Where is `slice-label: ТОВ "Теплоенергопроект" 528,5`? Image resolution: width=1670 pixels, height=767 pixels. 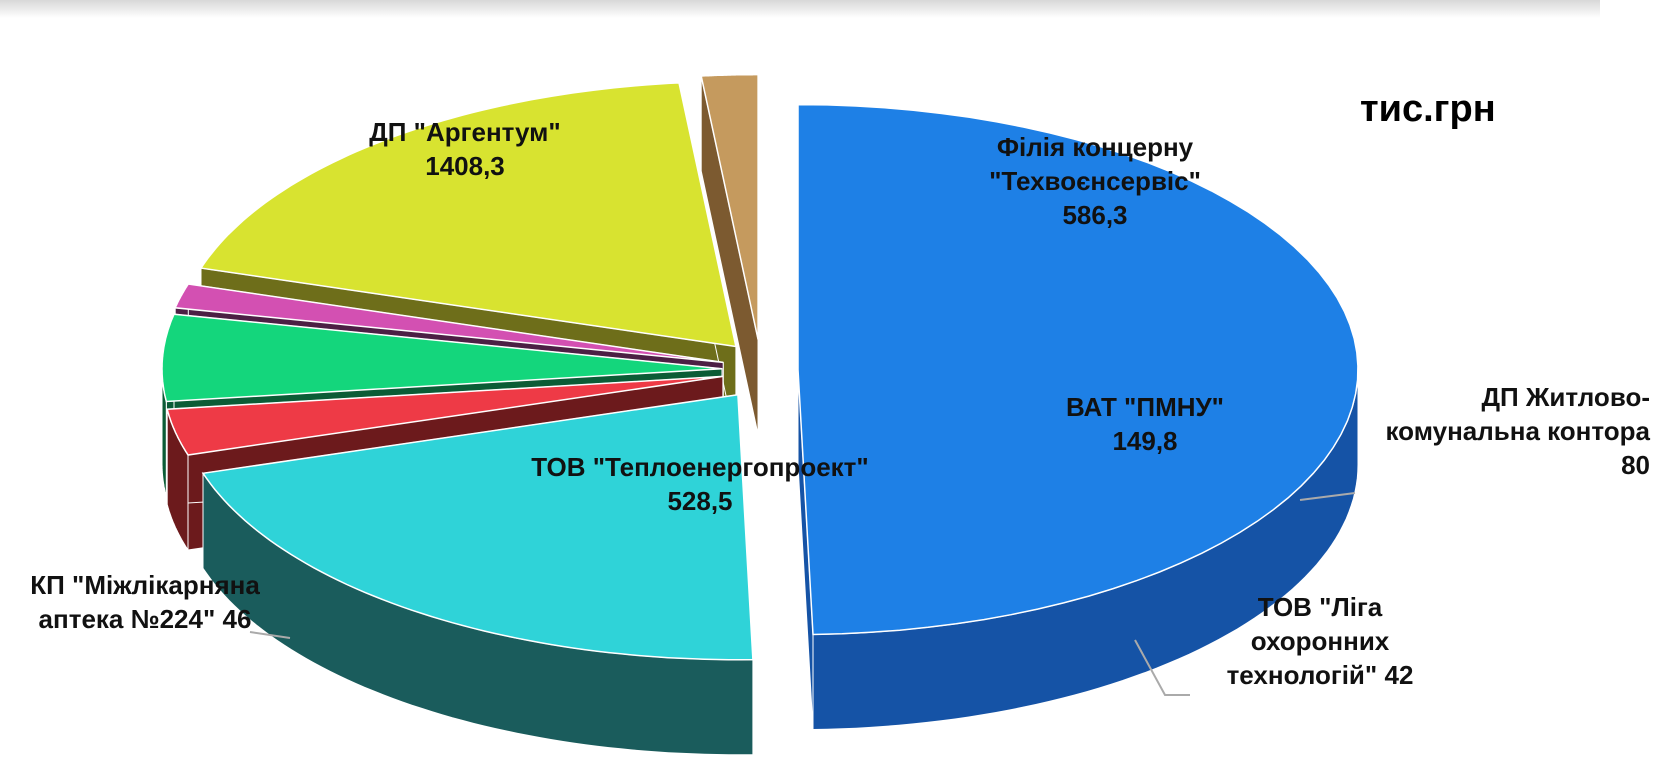 slice-label: ТОВ "Теплоенергопроект" 528,5 is located at coordinates (700, 484).